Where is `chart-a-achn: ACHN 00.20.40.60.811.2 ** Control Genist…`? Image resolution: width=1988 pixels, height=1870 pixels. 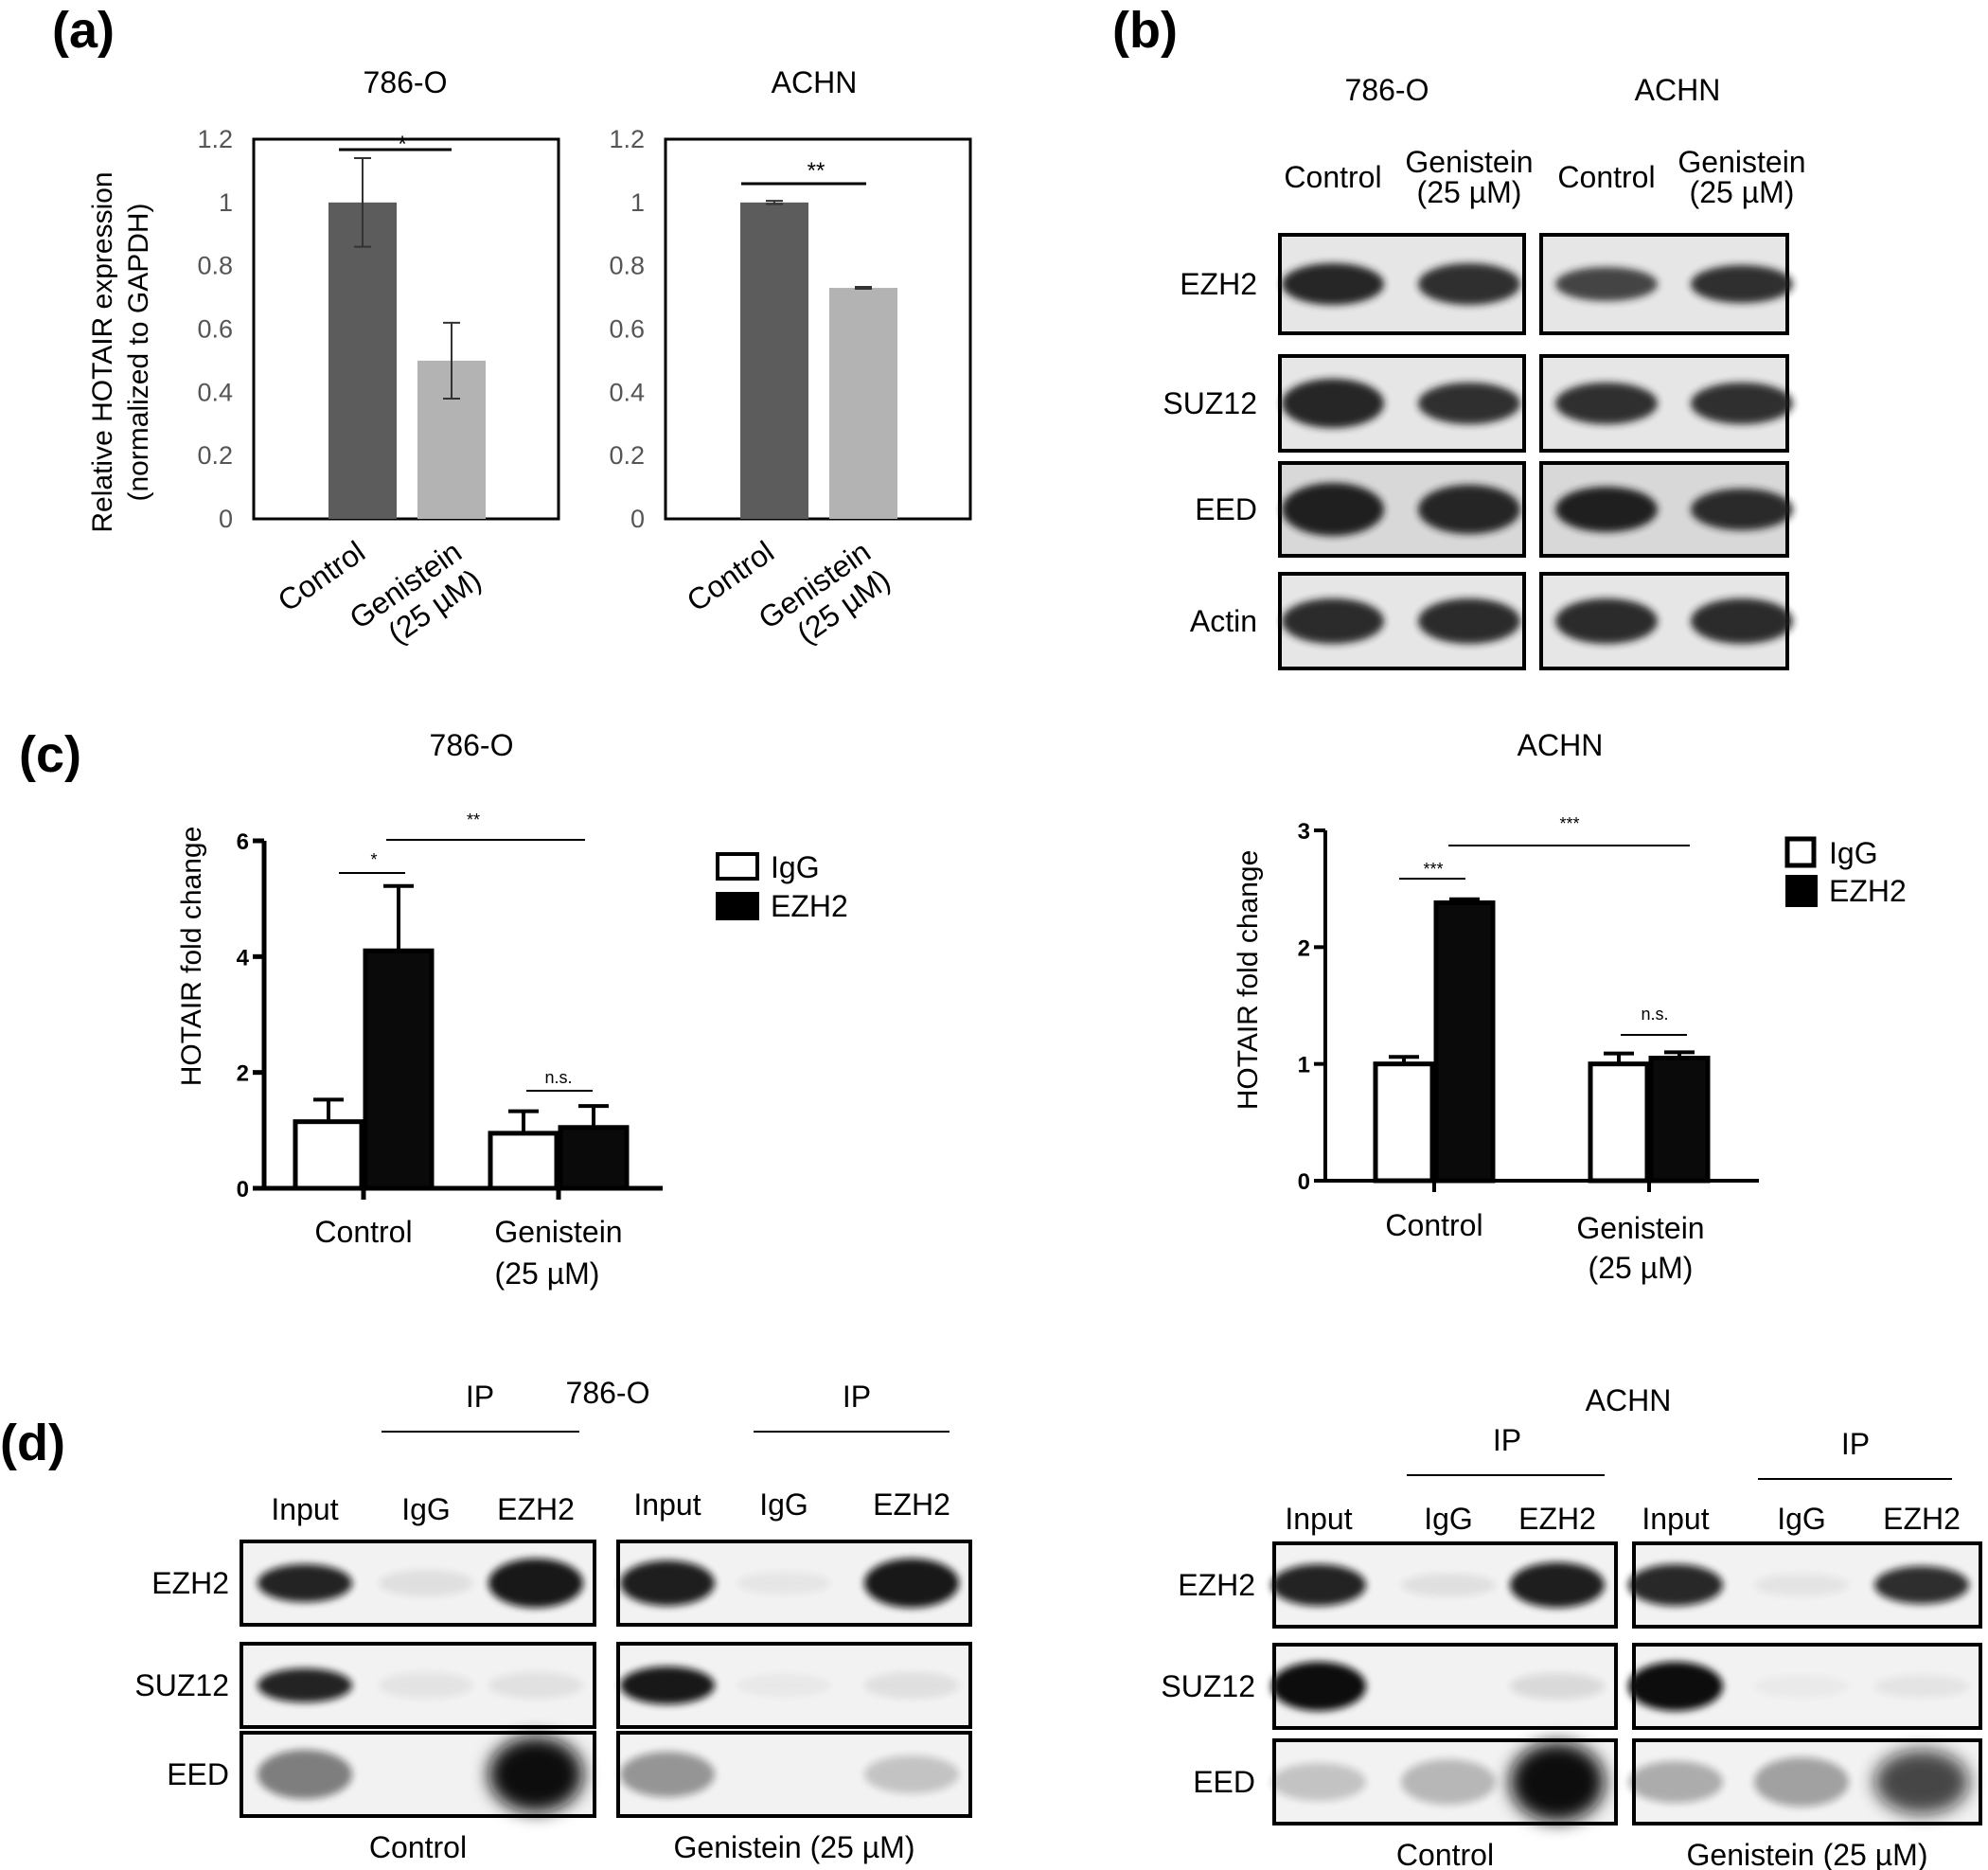
chart-a-achn: ACHN 00.20.40.60.811.2 ** Control Genist… is located at coordinates (790, 357).